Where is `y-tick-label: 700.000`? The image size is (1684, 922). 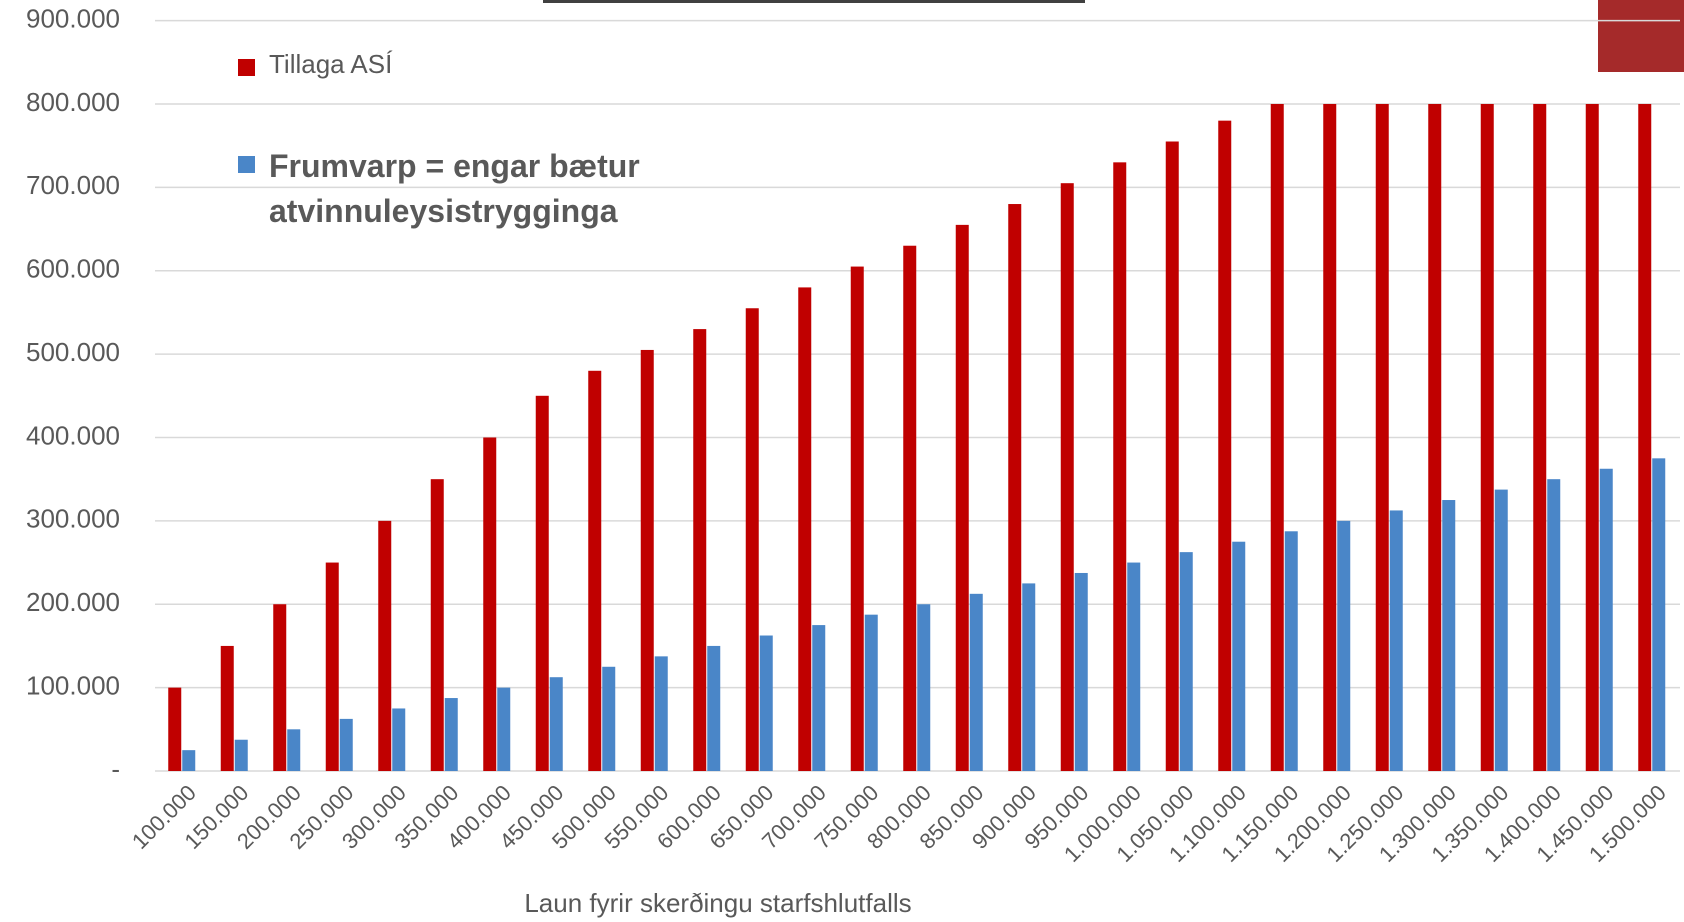 y-tick-label: 700.000 is located at coordinates (73, 185).